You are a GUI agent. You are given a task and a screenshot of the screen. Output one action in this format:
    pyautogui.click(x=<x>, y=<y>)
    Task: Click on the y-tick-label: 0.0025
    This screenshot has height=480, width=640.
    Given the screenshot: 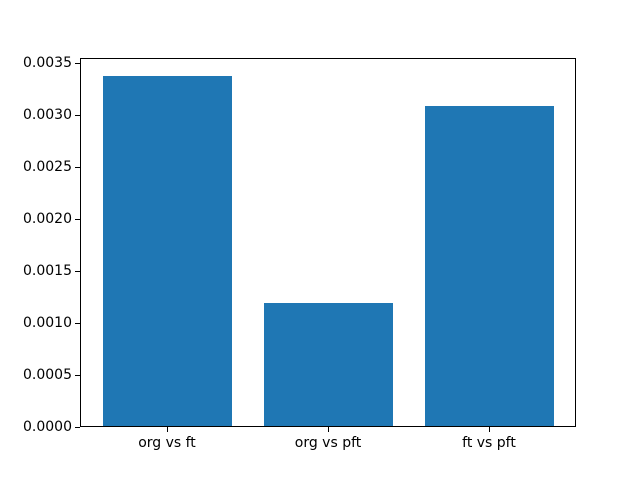 What is the action you would take?
    pyautogui.click(x=47, y=167)
    